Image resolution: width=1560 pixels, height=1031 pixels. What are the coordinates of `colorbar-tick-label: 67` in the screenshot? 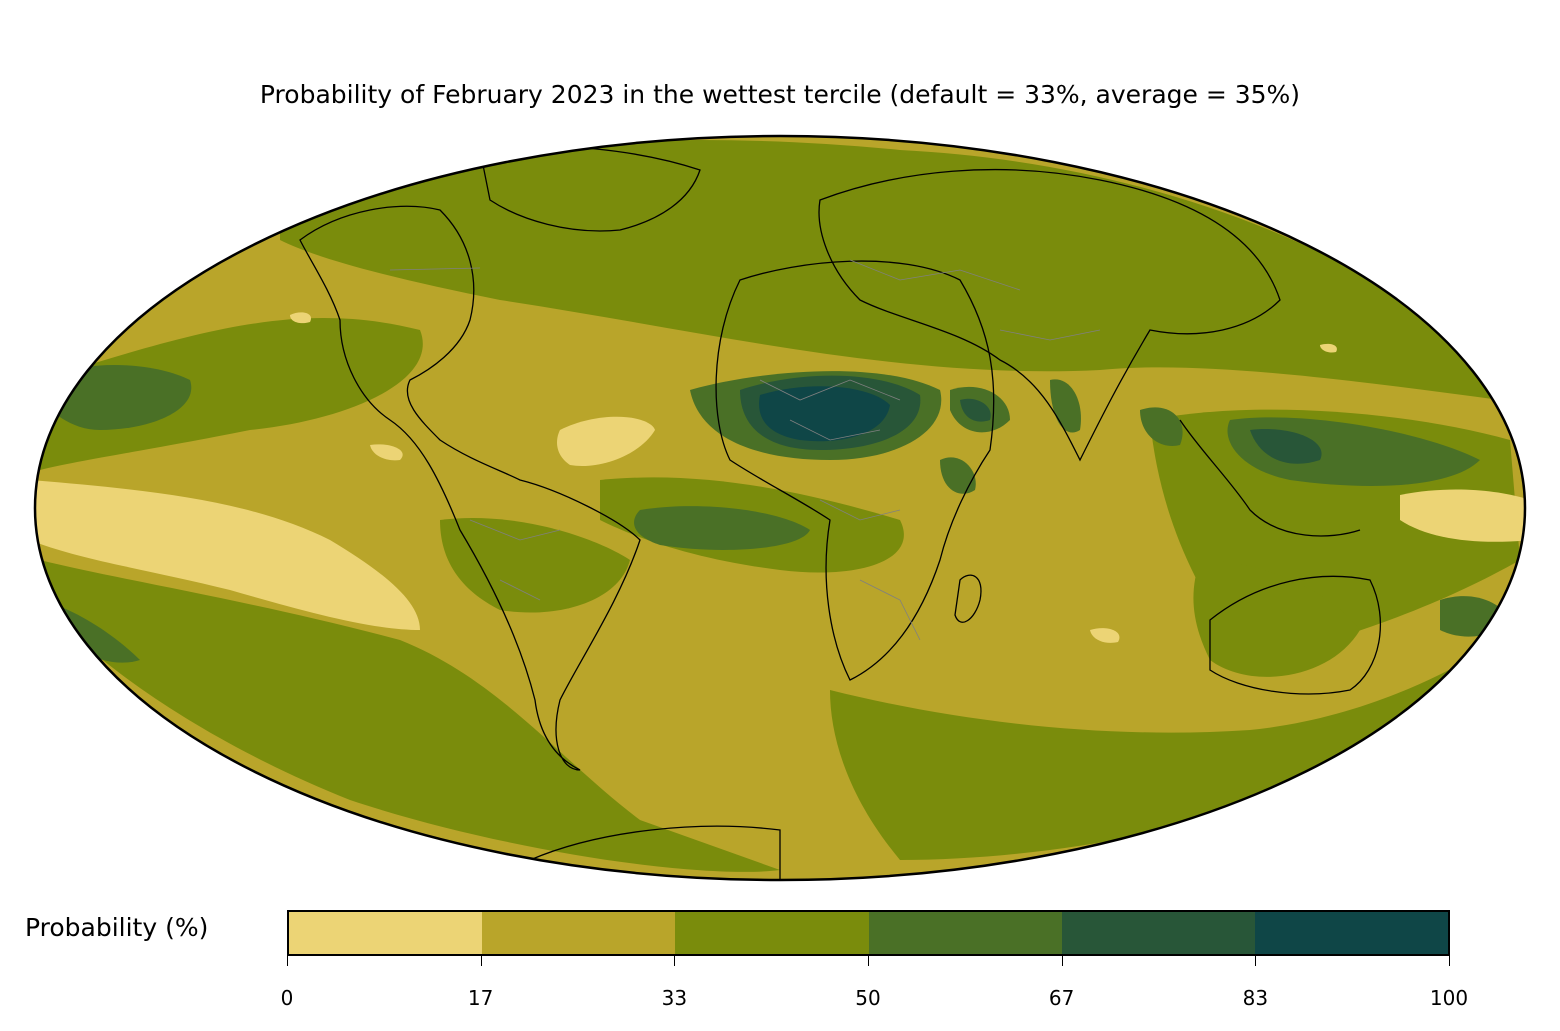 It's located at (1061, 998).